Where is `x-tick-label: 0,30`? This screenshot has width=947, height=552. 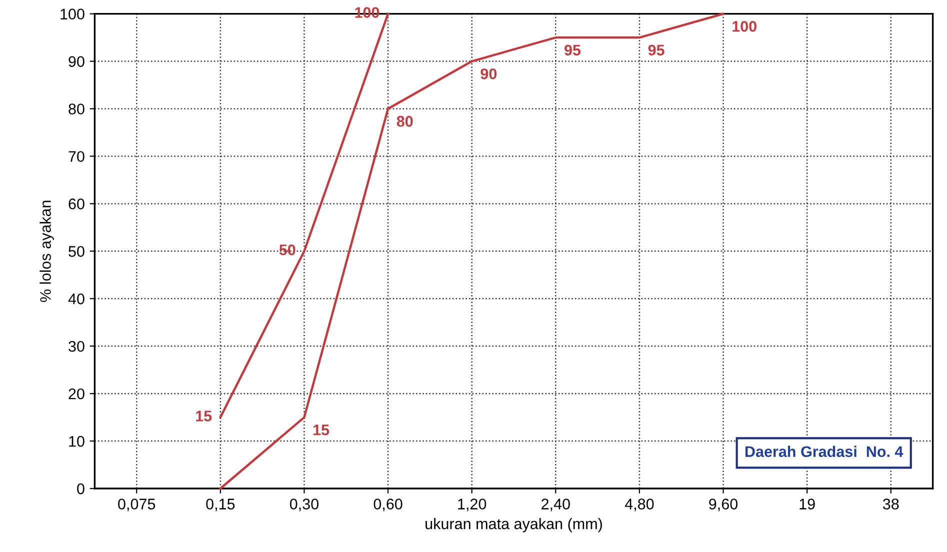 x-tick-label: 0,30 is located at coordinates (304, 505).